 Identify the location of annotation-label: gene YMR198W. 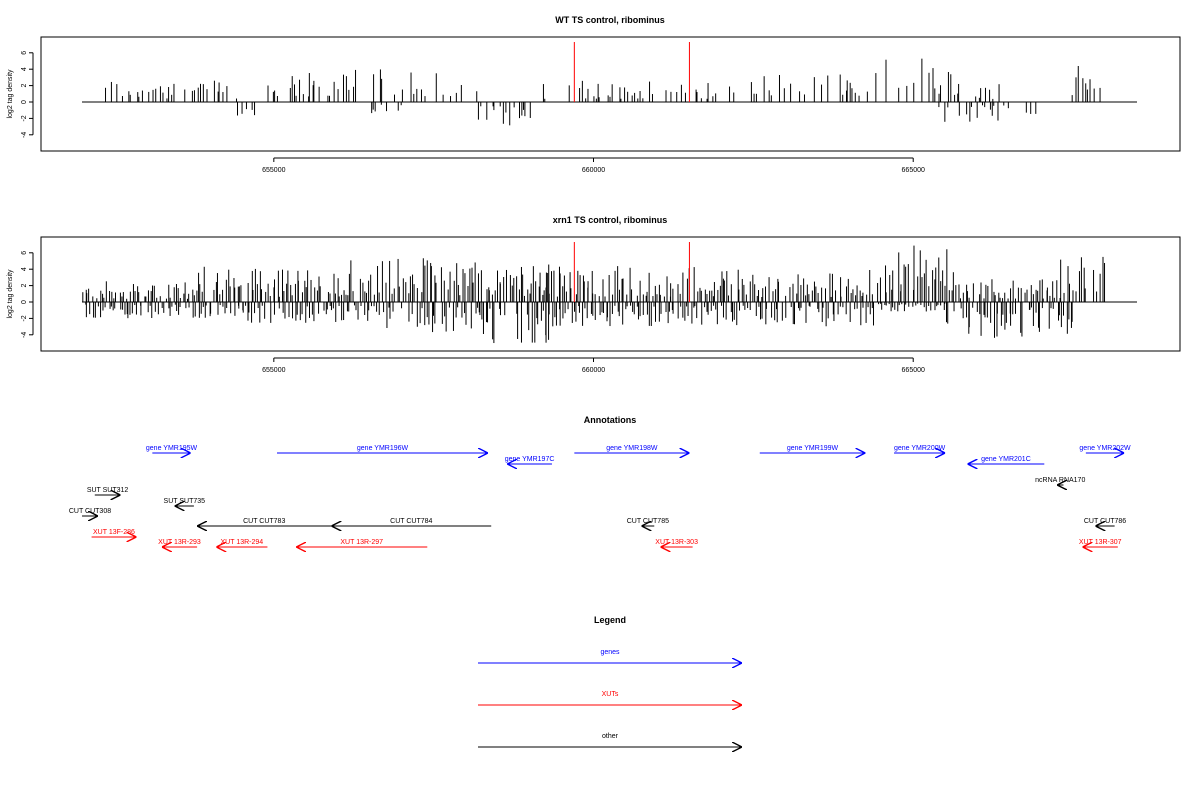
(632, 448).